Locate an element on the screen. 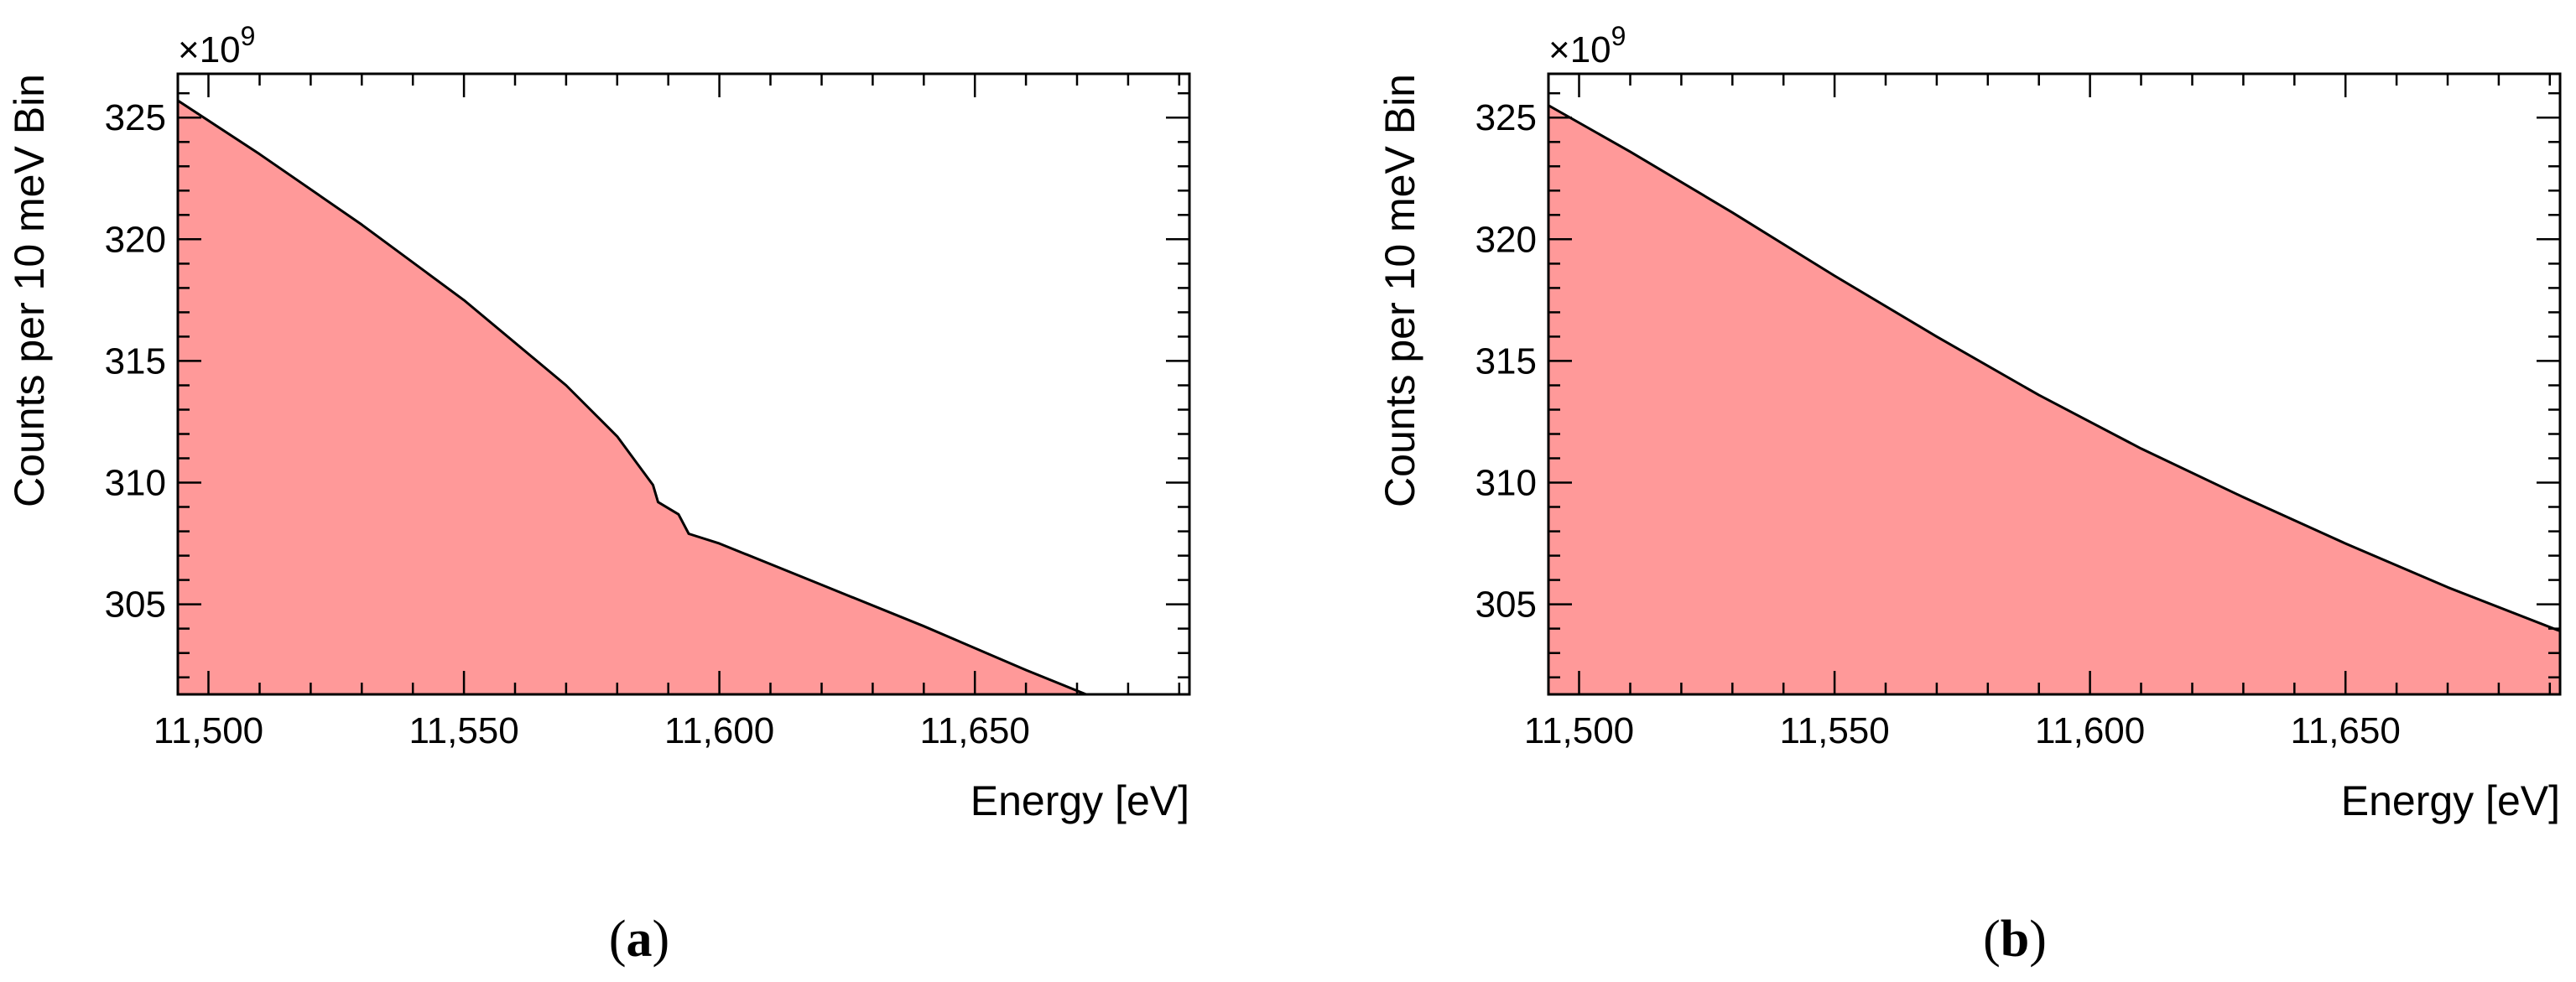 Image resolution: width=2576 pixels, height=982 pixels. panel-caption: (a) is located at coordinates (639, 939).